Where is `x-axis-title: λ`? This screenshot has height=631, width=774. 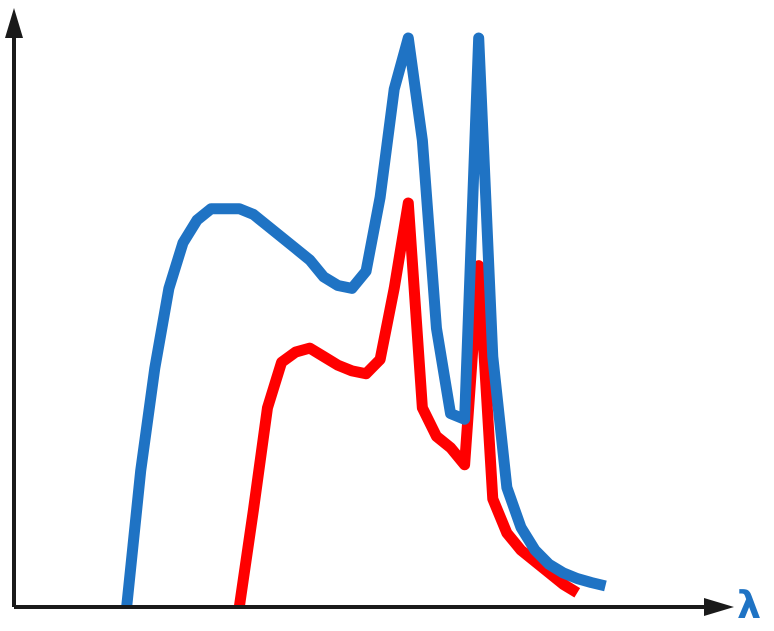 x-axis-title: λ is located at coordinates (749, 605).